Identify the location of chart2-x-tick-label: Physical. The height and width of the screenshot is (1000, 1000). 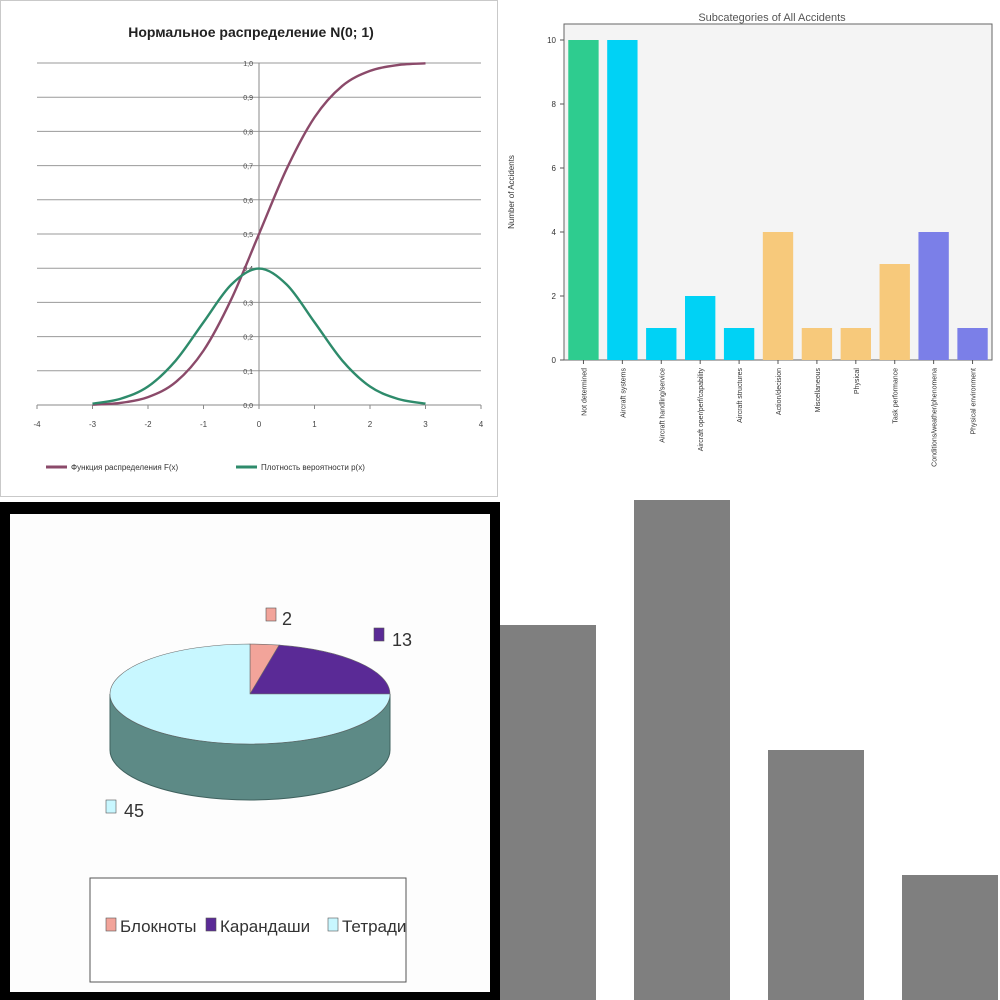
(857, 381).